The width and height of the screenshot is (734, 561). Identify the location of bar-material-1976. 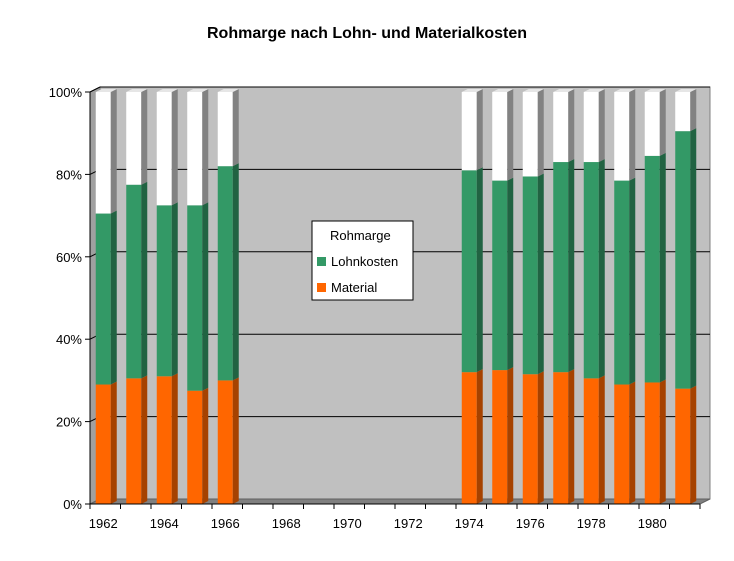
(533, 437).